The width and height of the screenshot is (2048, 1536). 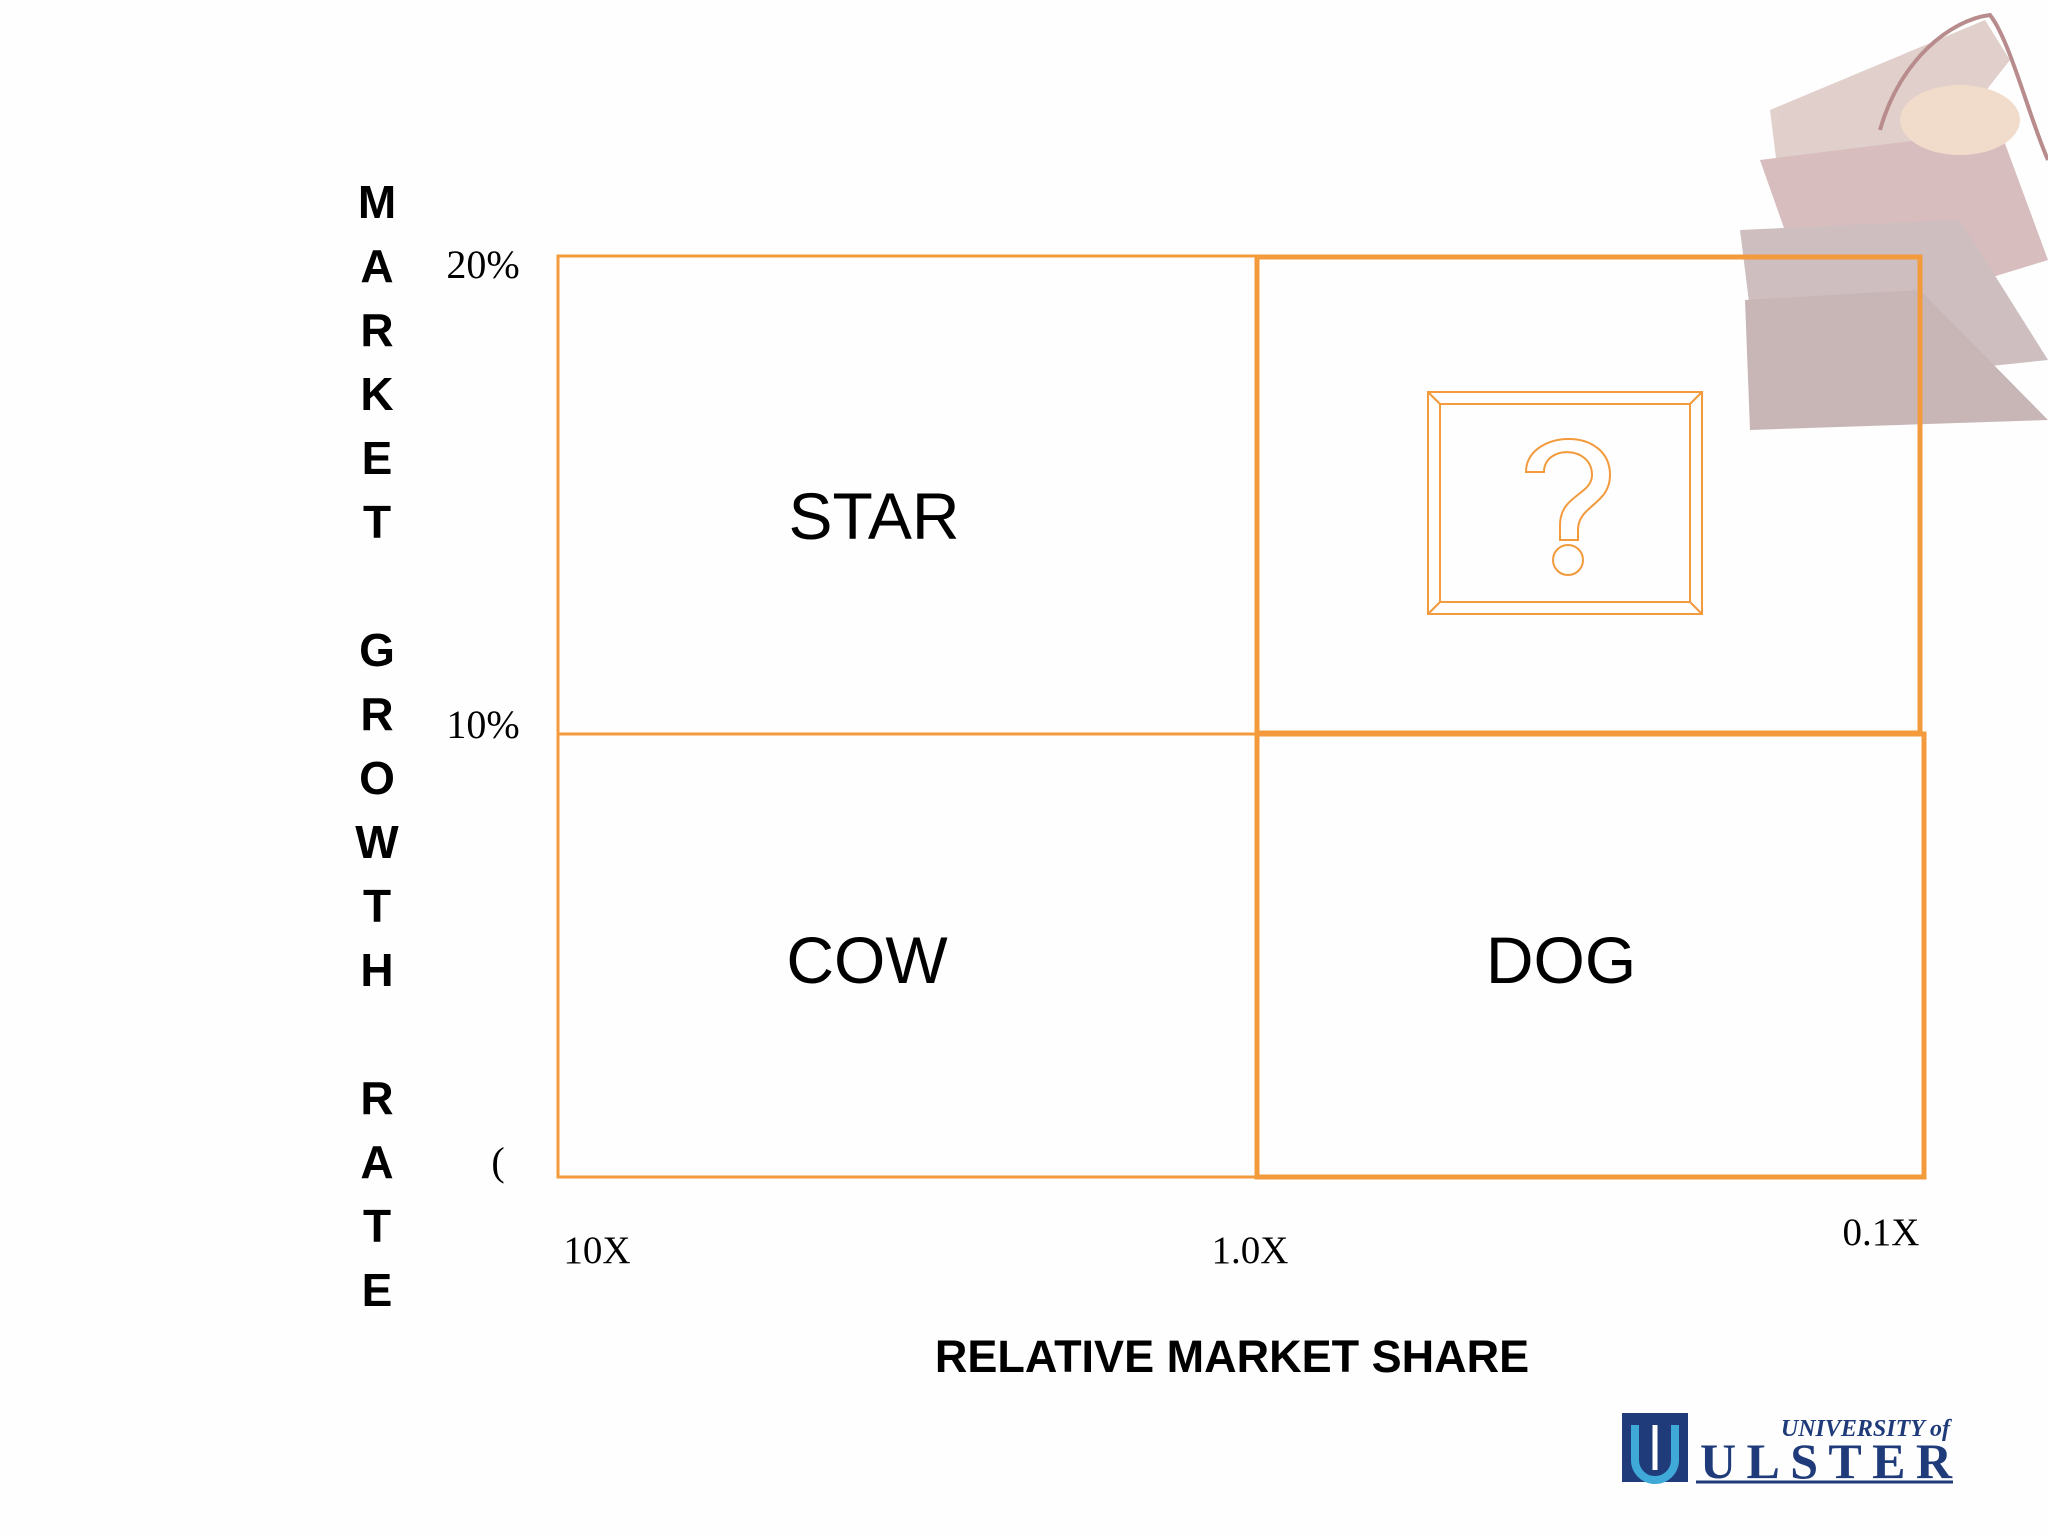 I want to click on y-tick-label: (, so click(x=497, y=1161).